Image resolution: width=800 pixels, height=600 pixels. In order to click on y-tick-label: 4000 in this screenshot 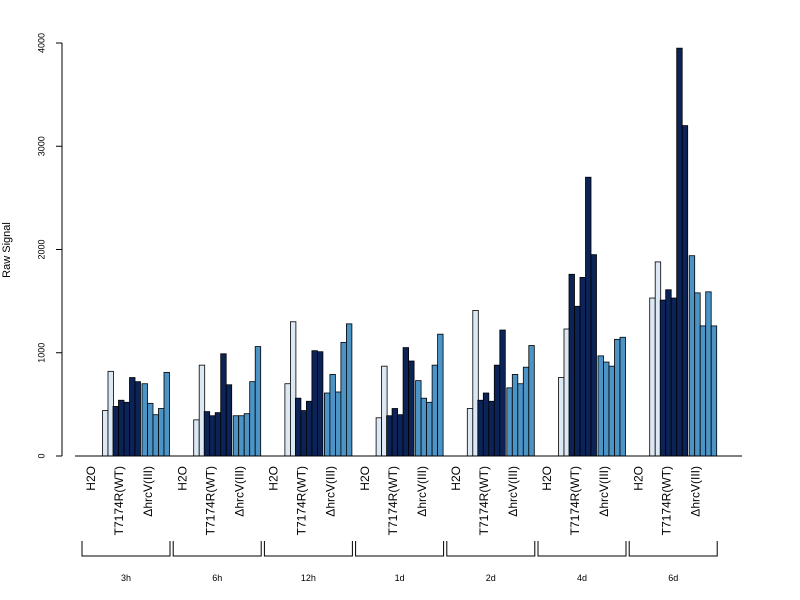, I will do `click(41, 43)`.